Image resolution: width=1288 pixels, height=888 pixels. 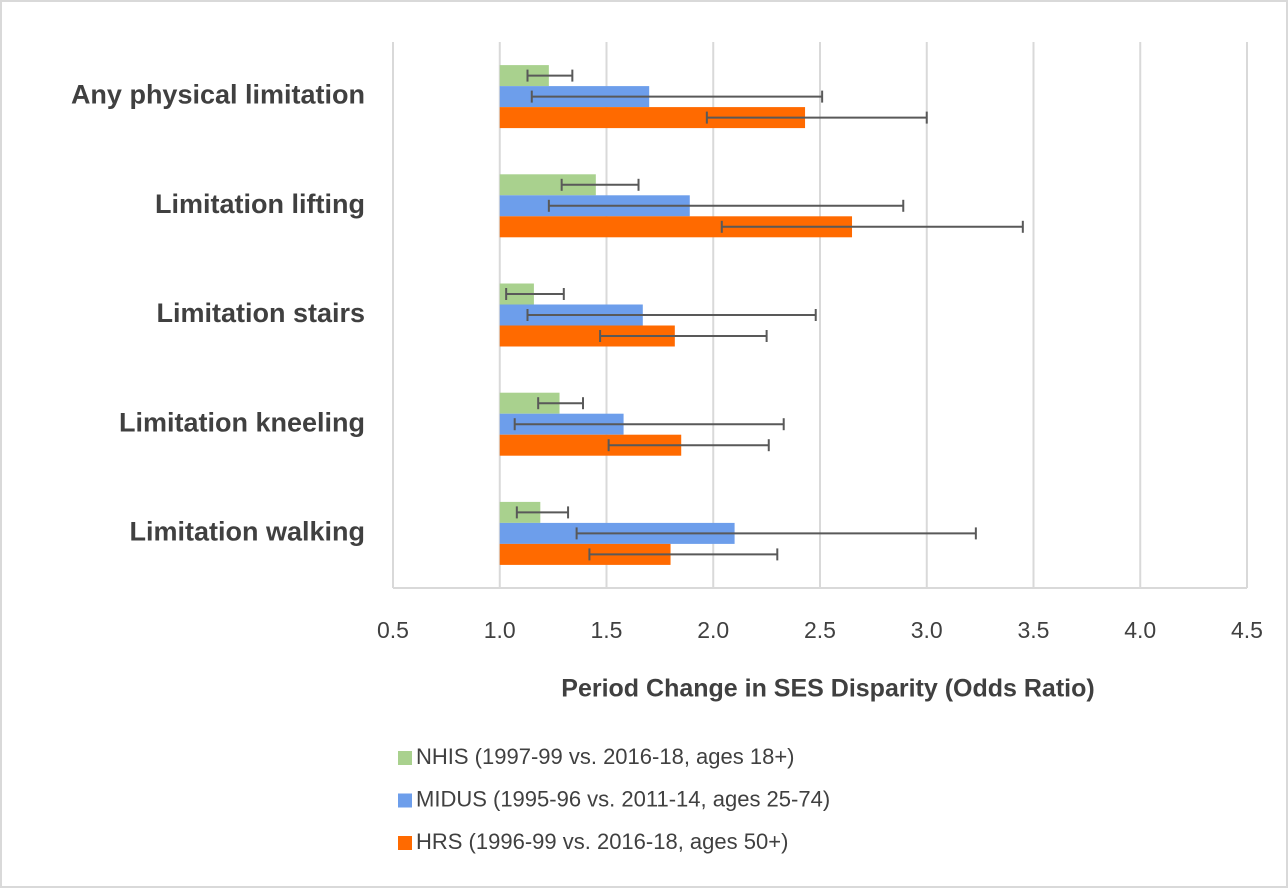 What do you see at coordinates (605, 756) in the screenshot?
I see `legend-label: NHIS (1997-99 vs. 2016-18, ages 18+)` at bounding box center [605, 756].